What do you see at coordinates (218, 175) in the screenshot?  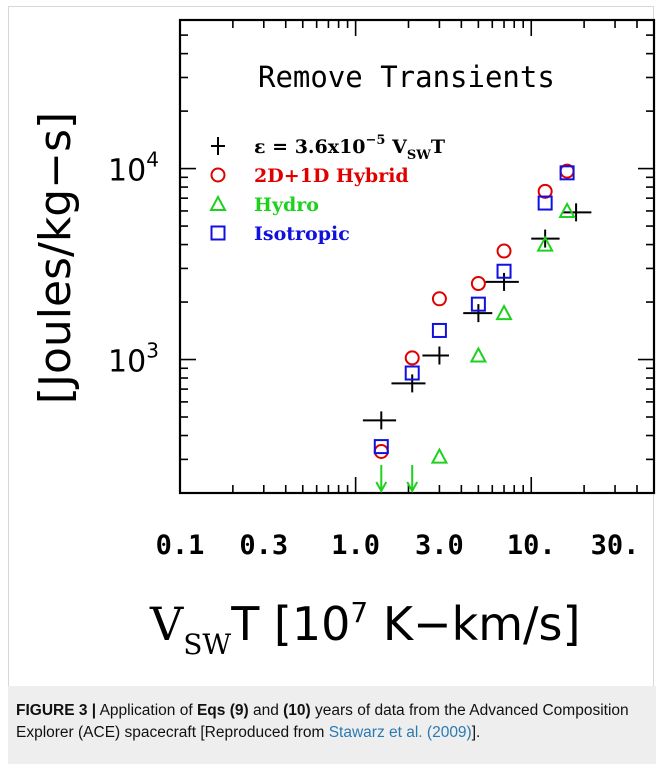 I see `legend-marker-circle` at bounding box center [218, 175].